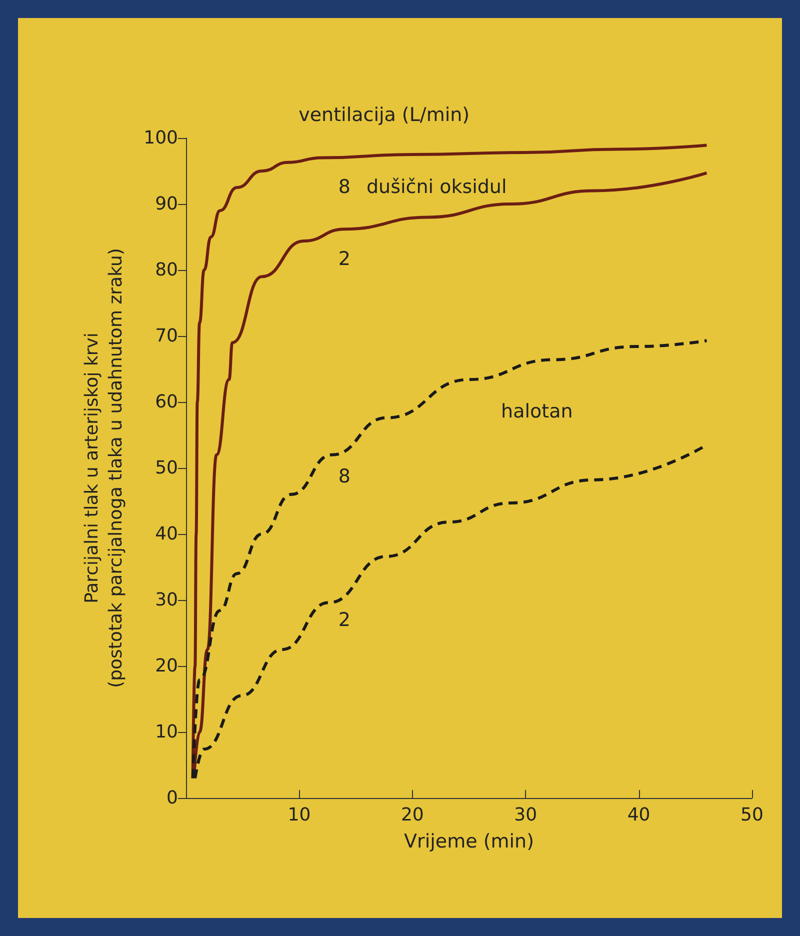  What do you see at coordinates (166, 204) in the screenshot?
I see `y-tick-label: 90` at bounding box center [166, 204].